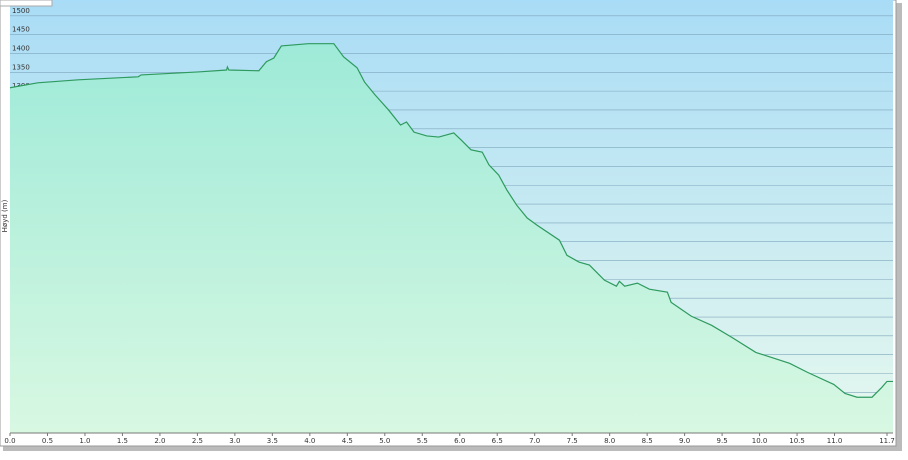 The image size is (908, 460). What do you see at coordinates (197, 441) in the screenshot?
I see `x-tick-label: 2.5` at bounding box center [197, 441].